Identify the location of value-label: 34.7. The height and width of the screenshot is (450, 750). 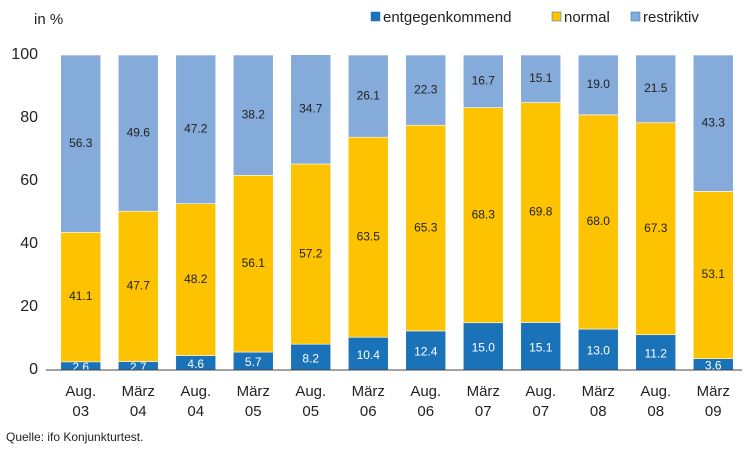
(311, 109).